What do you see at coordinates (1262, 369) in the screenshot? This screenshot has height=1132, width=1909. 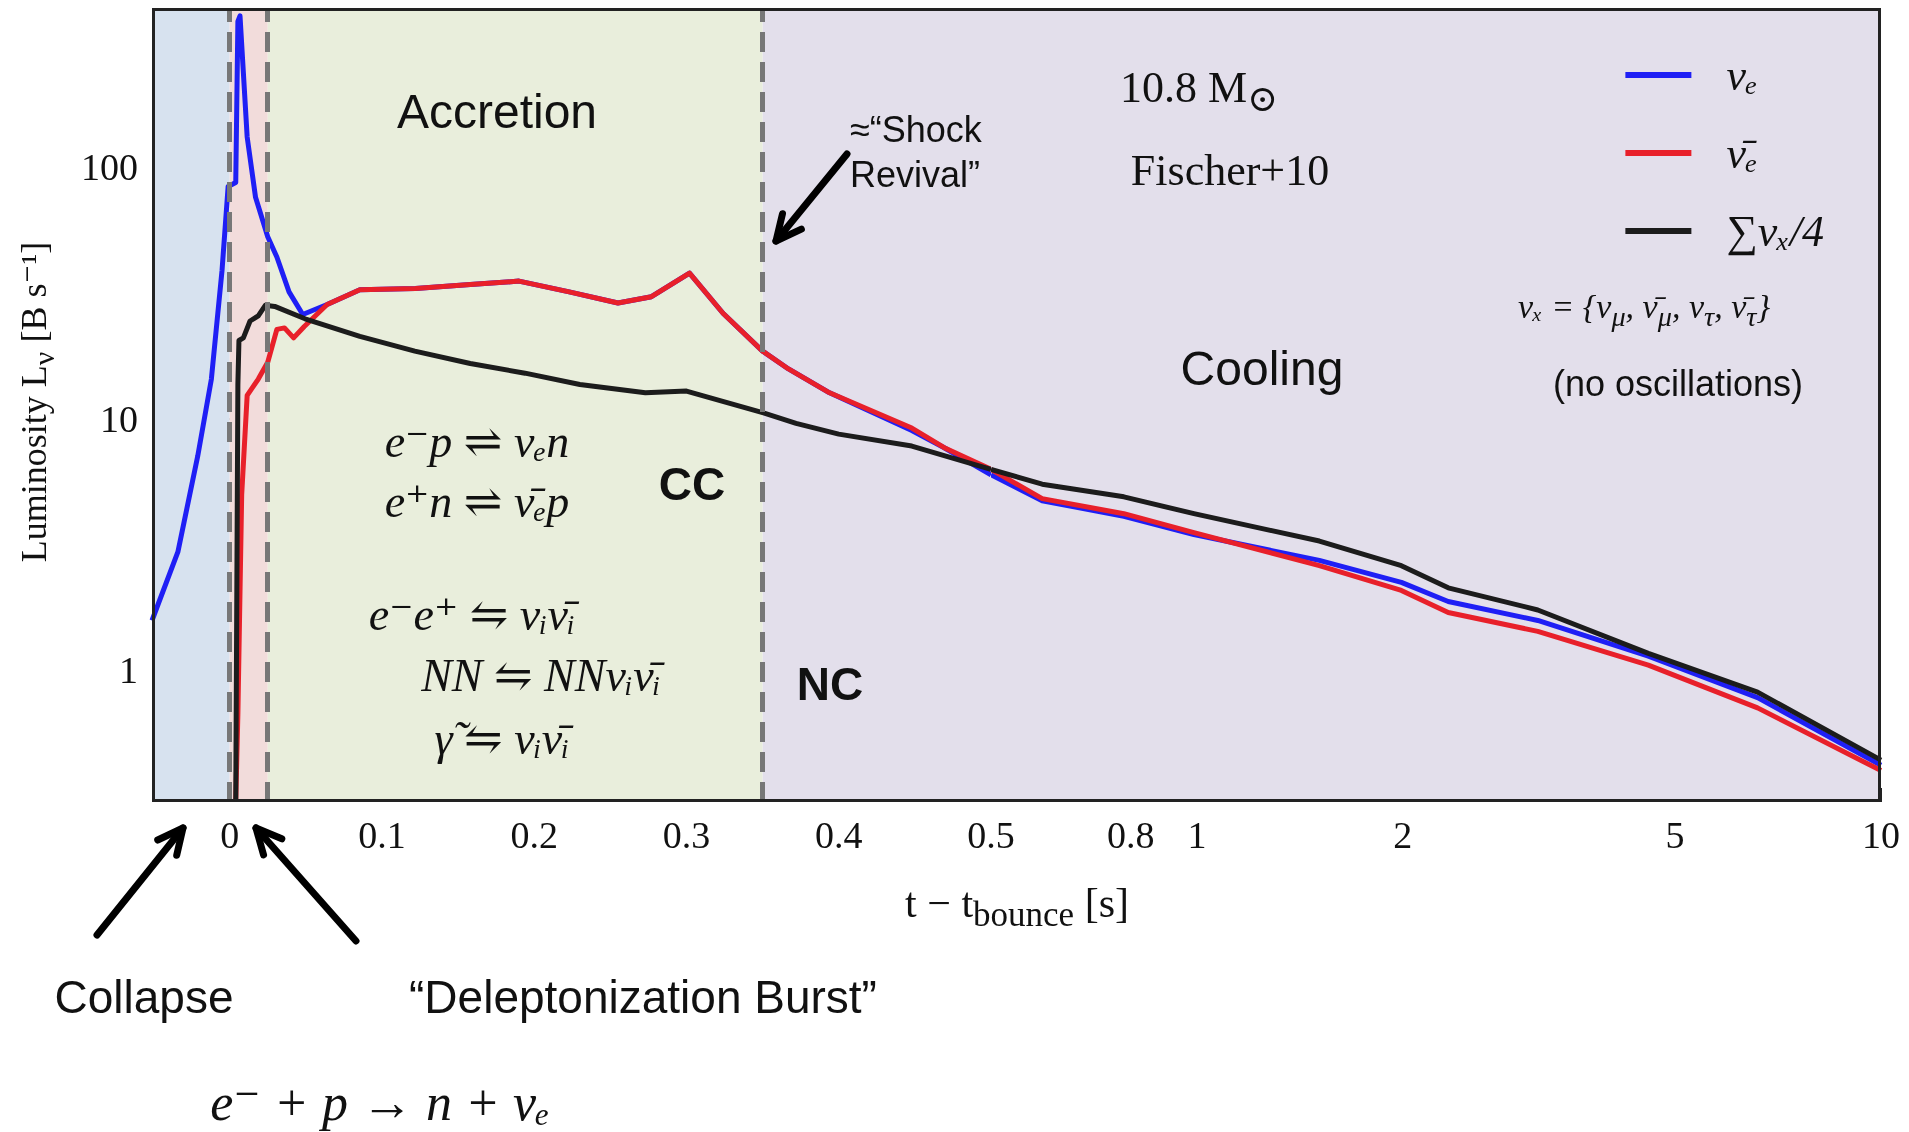 I see `annotation: Cooling` at bounding box center [1262, 369].